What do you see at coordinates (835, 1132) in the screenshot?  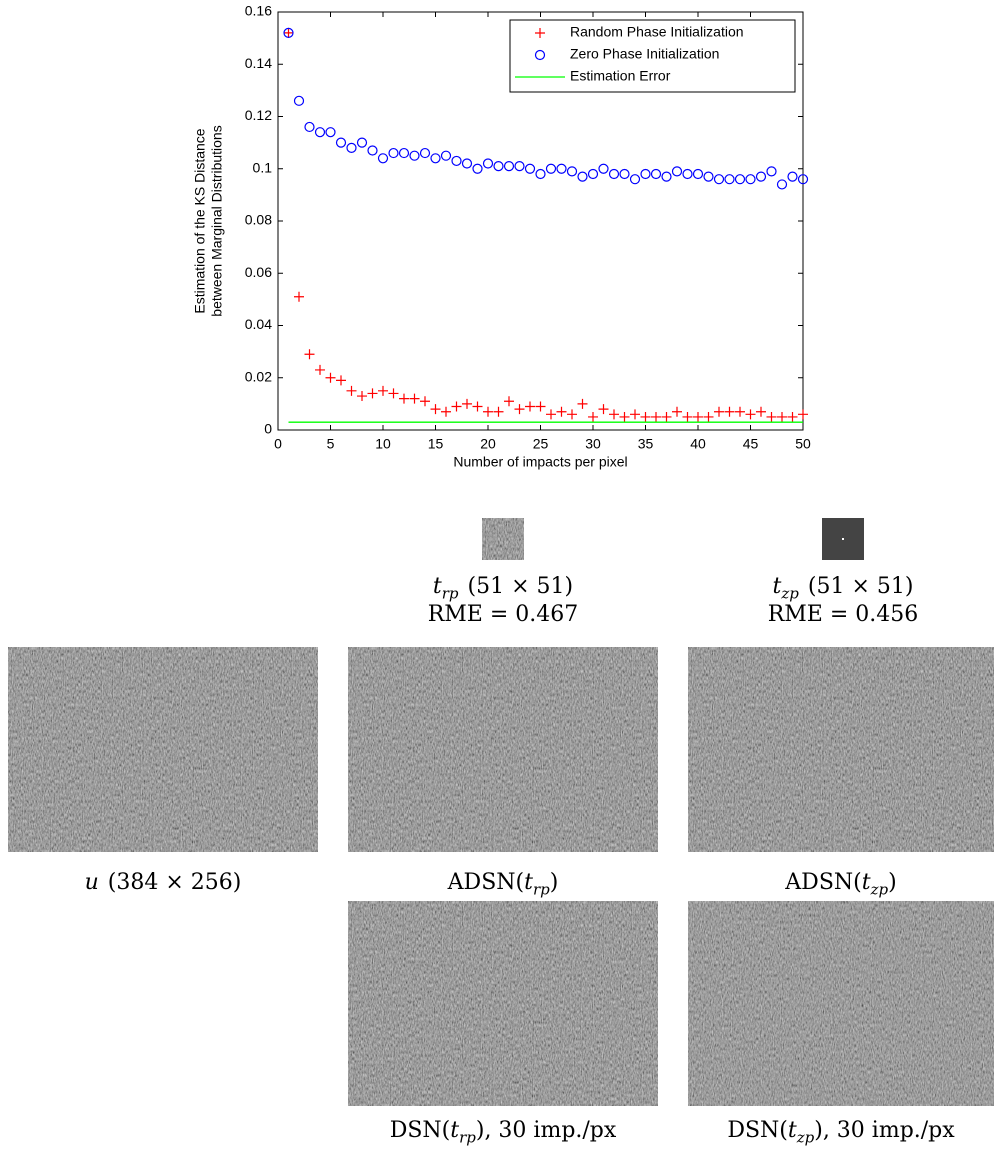 I see `image-caption: DSN(tzp), 30 imp./px` at bounding box center [835, 1132].